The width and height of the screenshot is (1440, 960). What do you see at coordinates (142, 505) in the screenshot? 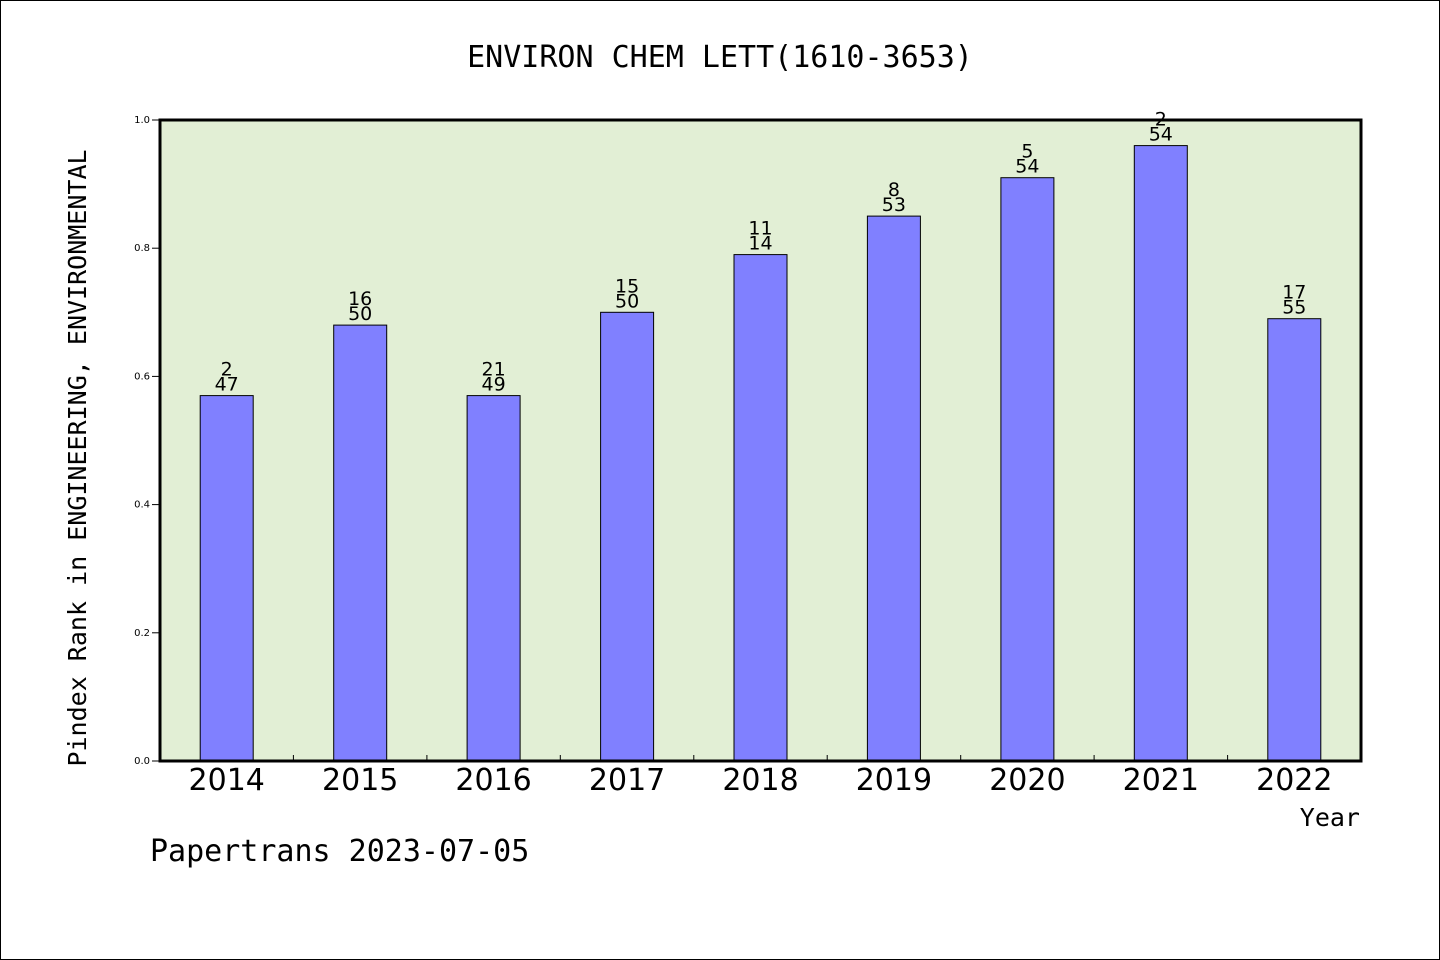
I see `y-tick-label: 0.4` at bounding box center [142, 505].